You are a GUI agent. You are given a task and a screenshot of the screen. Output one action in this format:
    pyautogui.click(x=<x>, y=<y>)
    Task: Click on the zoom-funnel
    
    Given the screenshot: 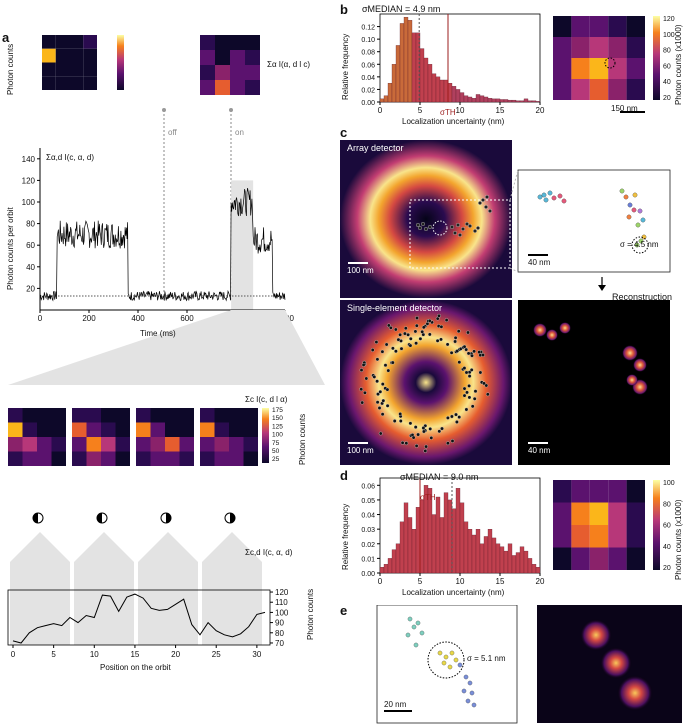 What is the action you would take?
    pyautogui.click(x=166, y=347)
    